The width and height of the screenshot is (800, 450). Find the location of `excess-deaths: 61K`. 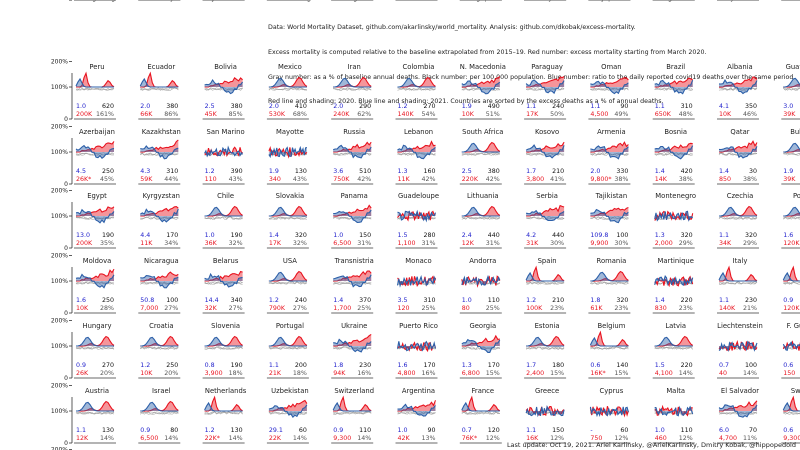

excess-deaths: 61K is located at coordinates (596, 308).